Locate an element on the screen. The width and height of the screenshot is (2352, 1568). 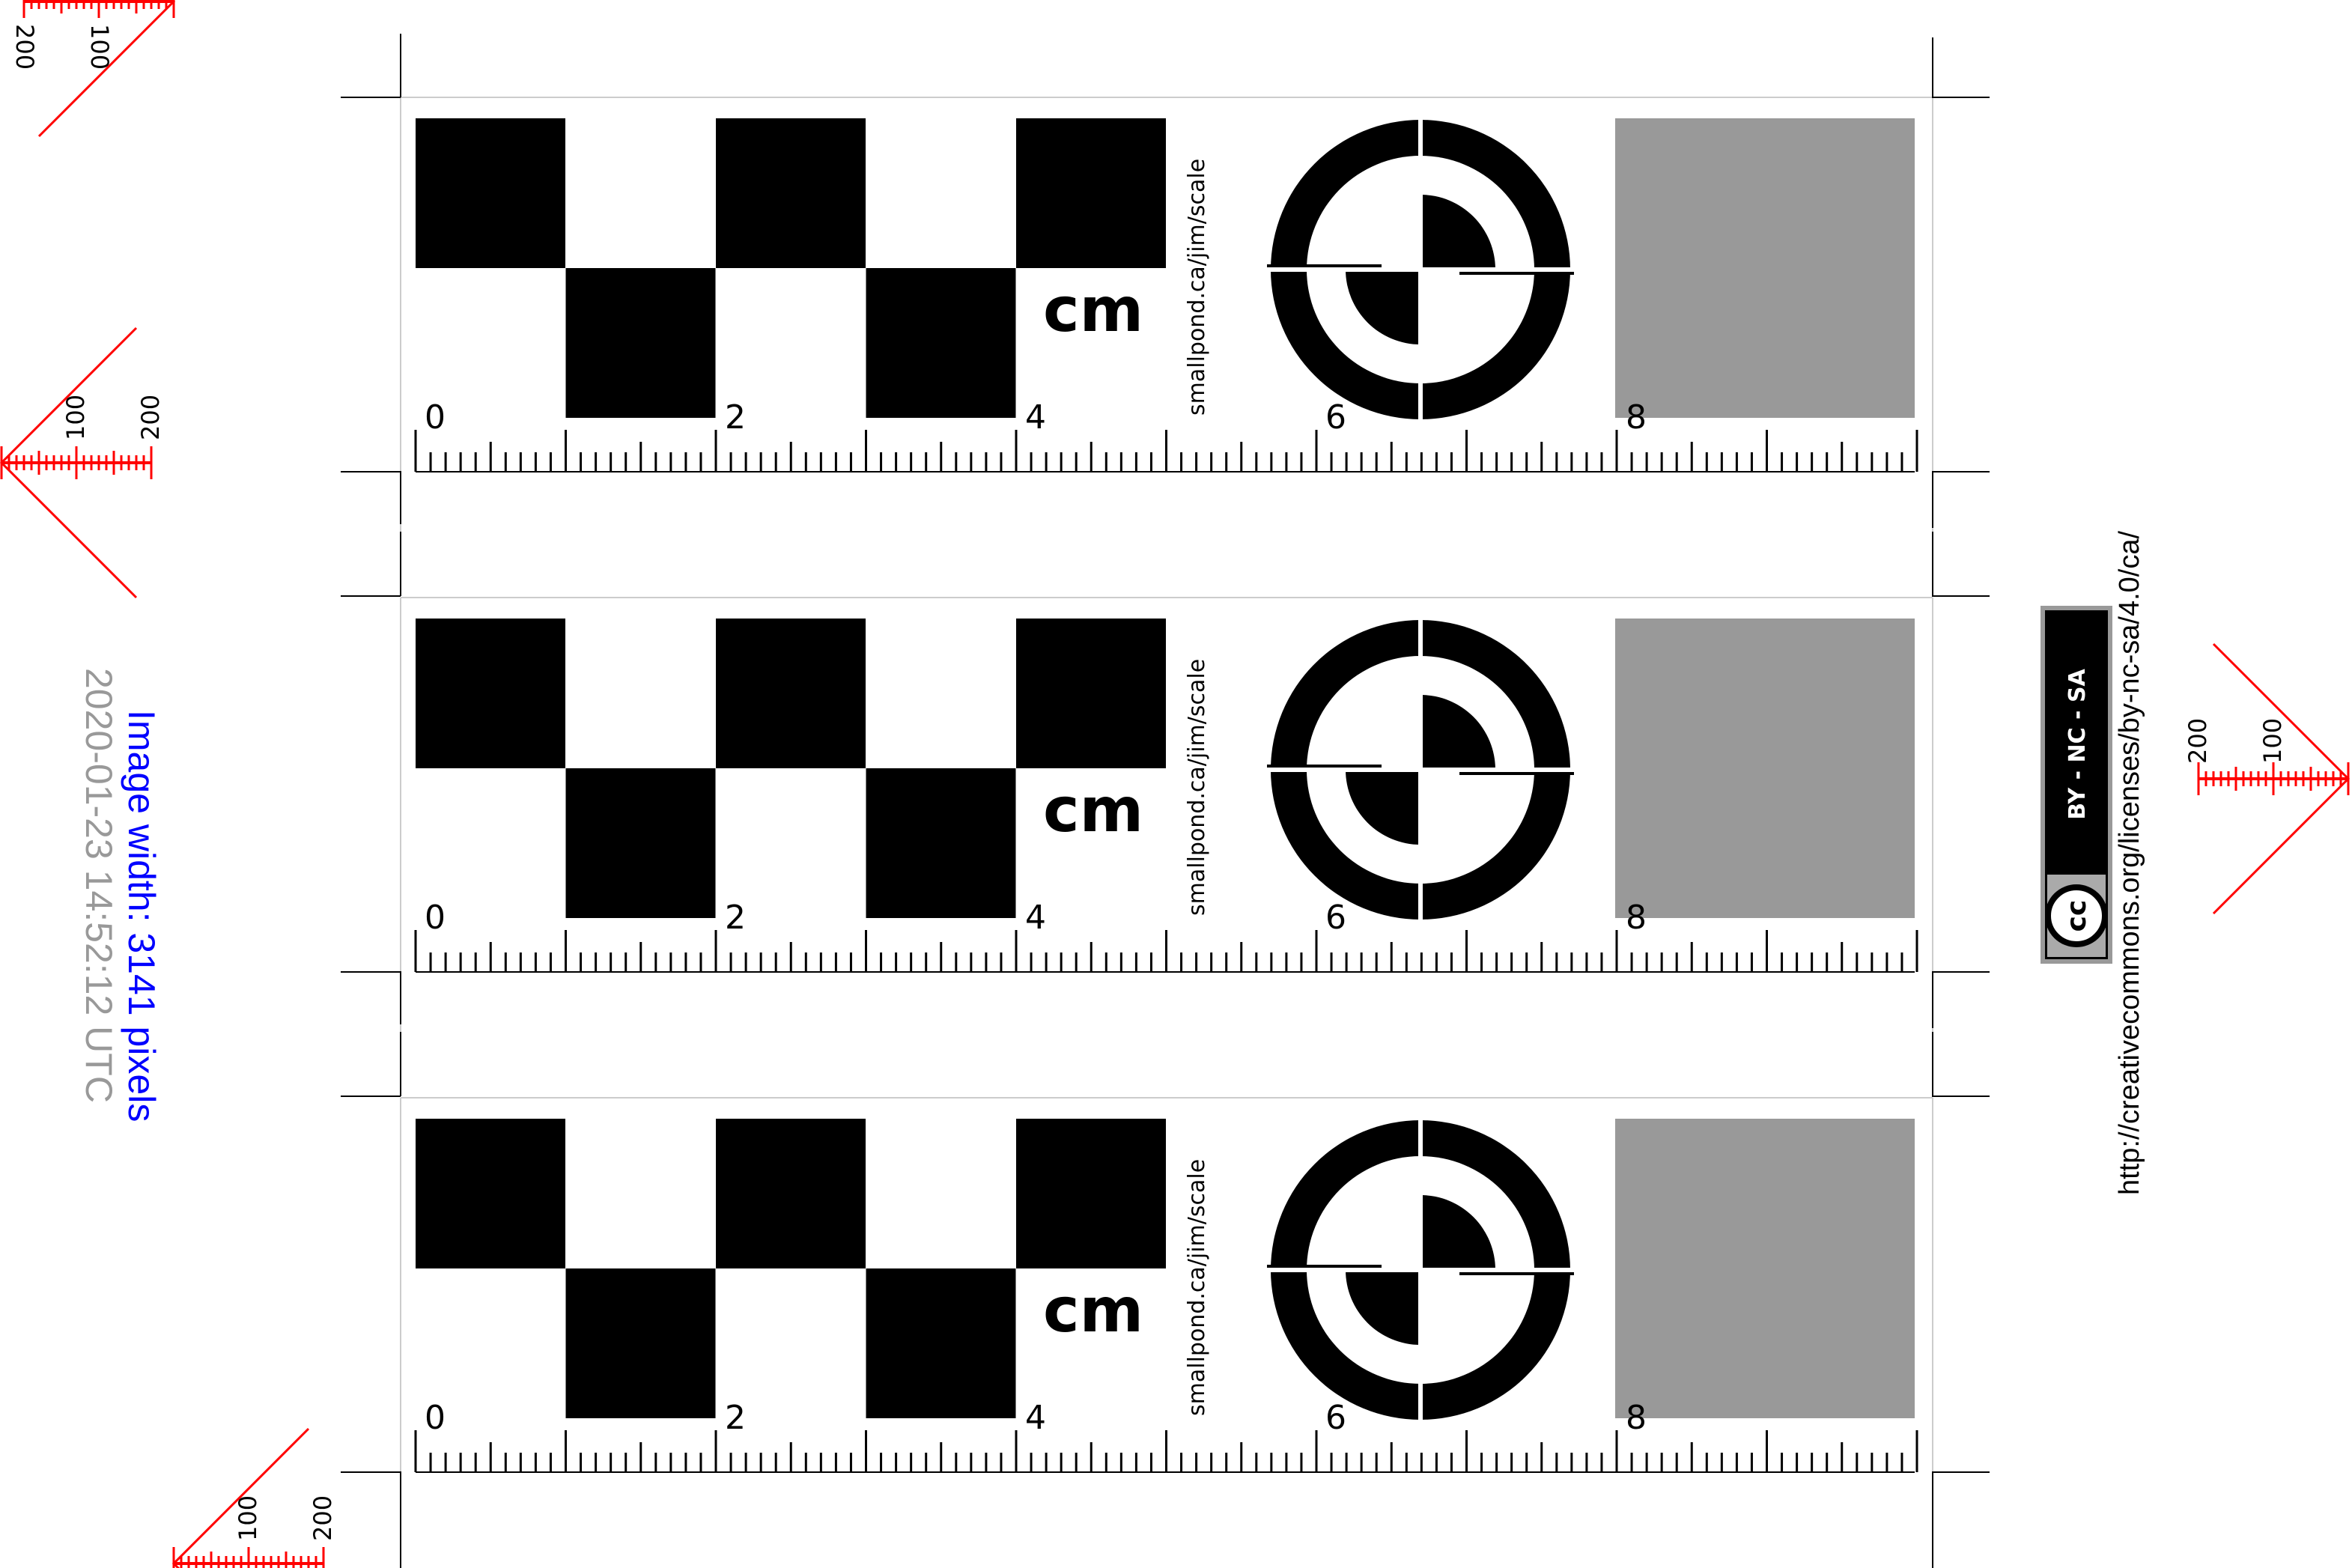
cc-logo-text: cc is located at coordinates (2076, 916).